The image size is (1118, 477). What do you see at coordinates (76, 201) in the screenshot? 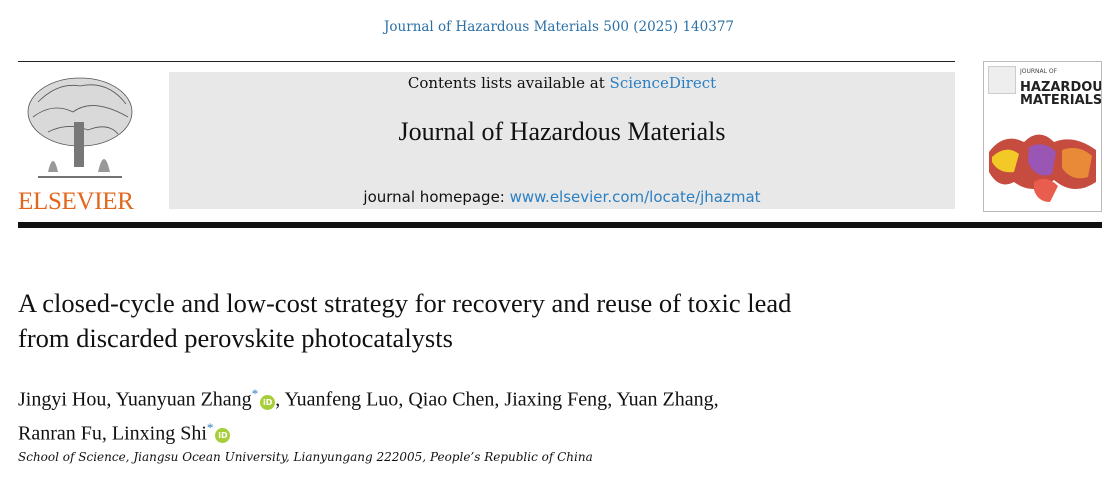
I see `elsevier-wordmark: ELSEVIER` at bounding box center [76, 201].